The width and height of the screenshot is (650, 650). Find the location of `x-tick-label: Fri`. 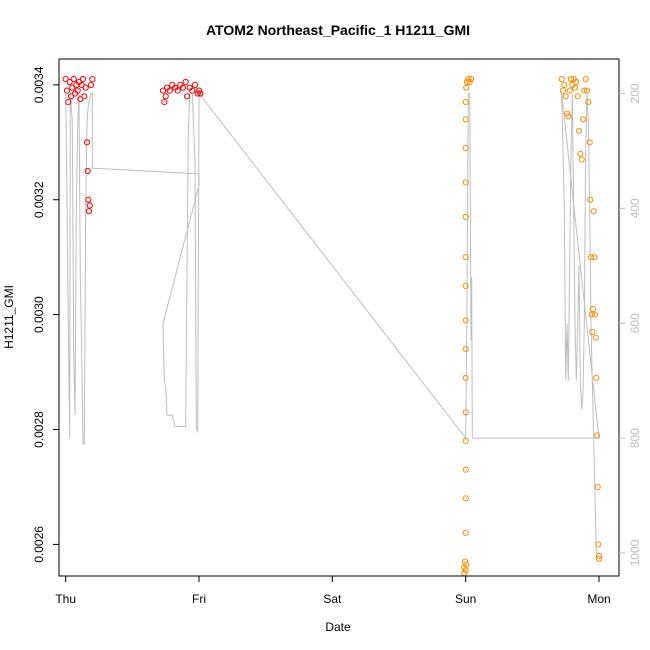

x-tick-label: Fri is located at coordinates (199, 599).